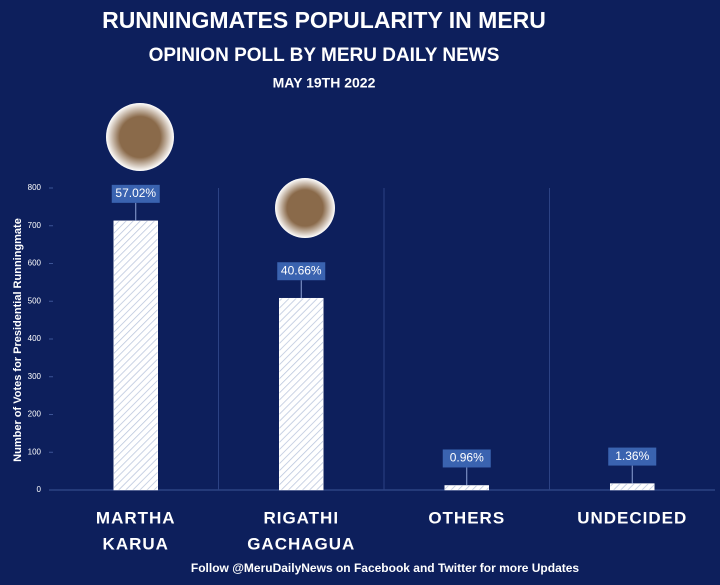 Image resolution: width=720 pixels, height=585 pixels. Describe the element at coordinates (35, 300) in the screenshot. I see `y-tick-label: 500` at that location.